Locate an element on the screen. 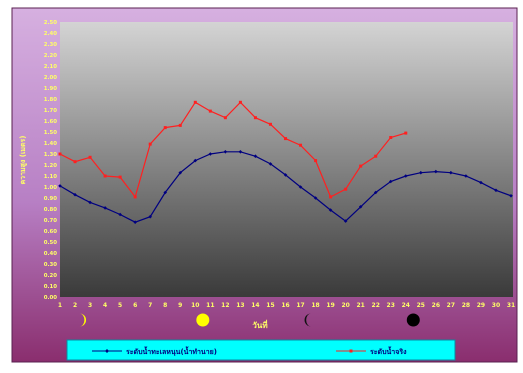 This screenshot has height=373, width=523. x-tick-label: 13 is located at coordinates (240, 305).